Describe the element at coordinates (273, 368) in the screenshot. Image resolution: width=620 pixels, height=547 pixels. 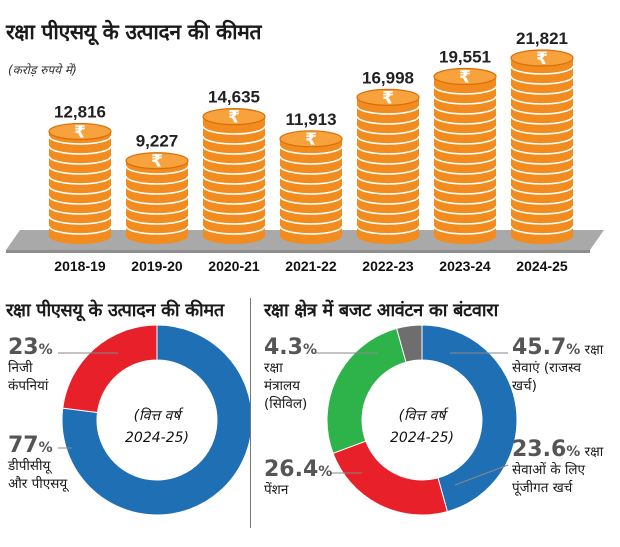
I see `ministry-label-line1: रक्षा` at that location.